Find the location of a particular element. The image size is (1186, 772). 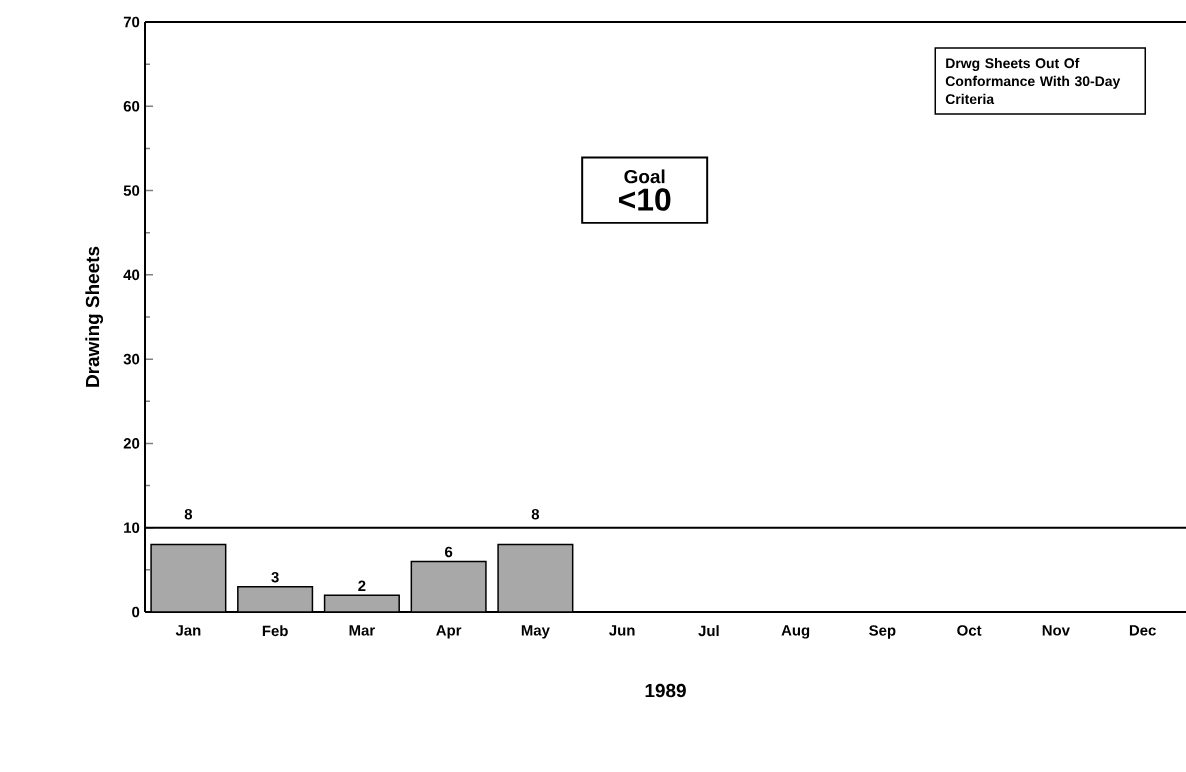

x-tick-label: Aug is located at coordinates (795, 632).